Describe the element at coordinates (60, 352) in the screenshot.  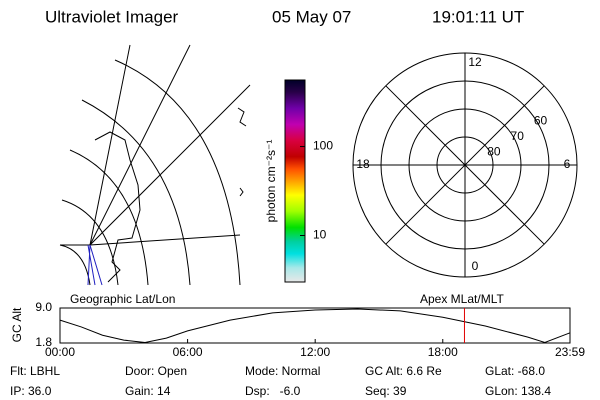
I see `x-tick-label: 00:00` at that location.